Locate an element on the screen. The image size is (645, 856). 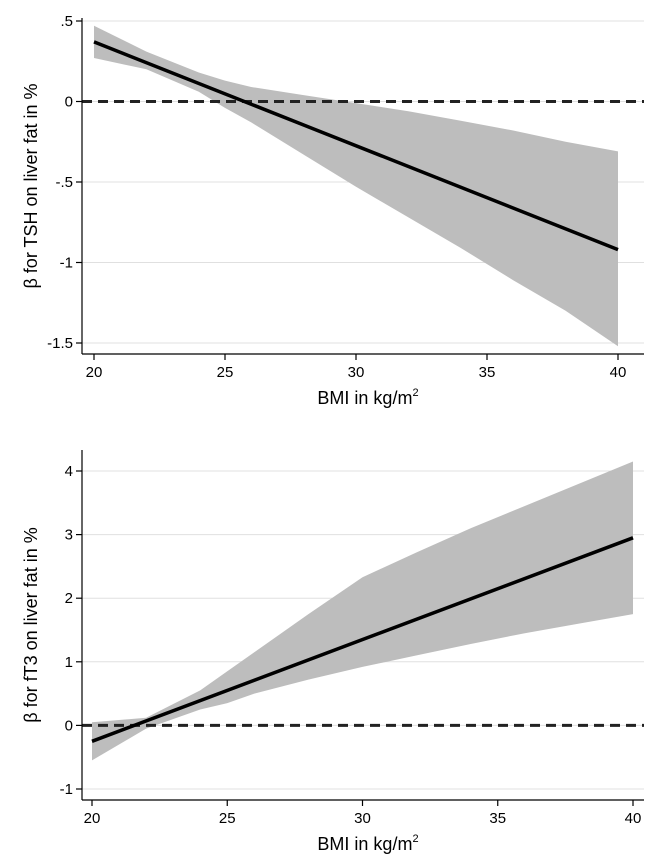
y-axis-title: β for TSH on liver fat in % is located at coordinates (31, 185).